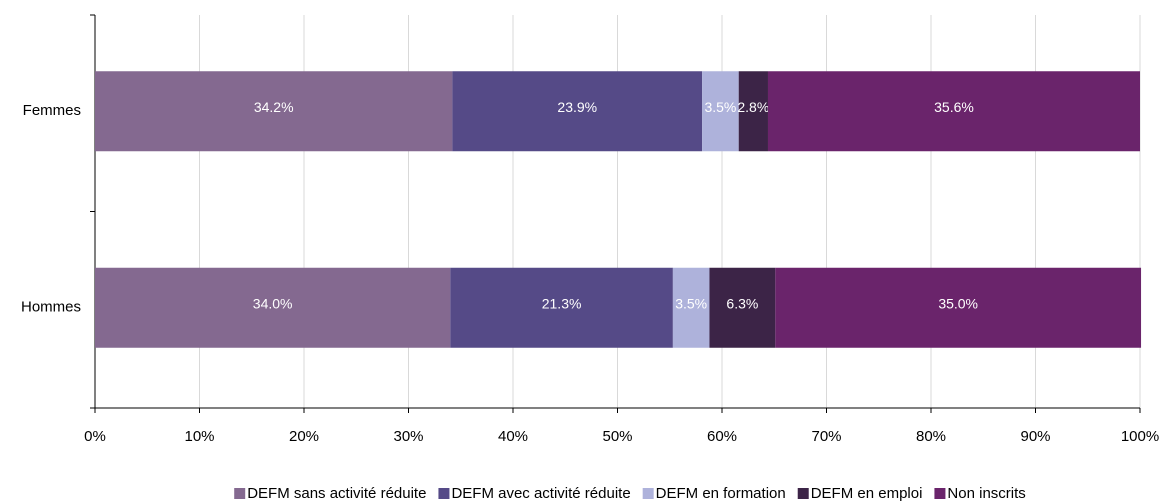  What do you see at coordinates (52, 110) in the screenshot?
I see `y-tick-label: Femmes` at bounding box center [52, 110].